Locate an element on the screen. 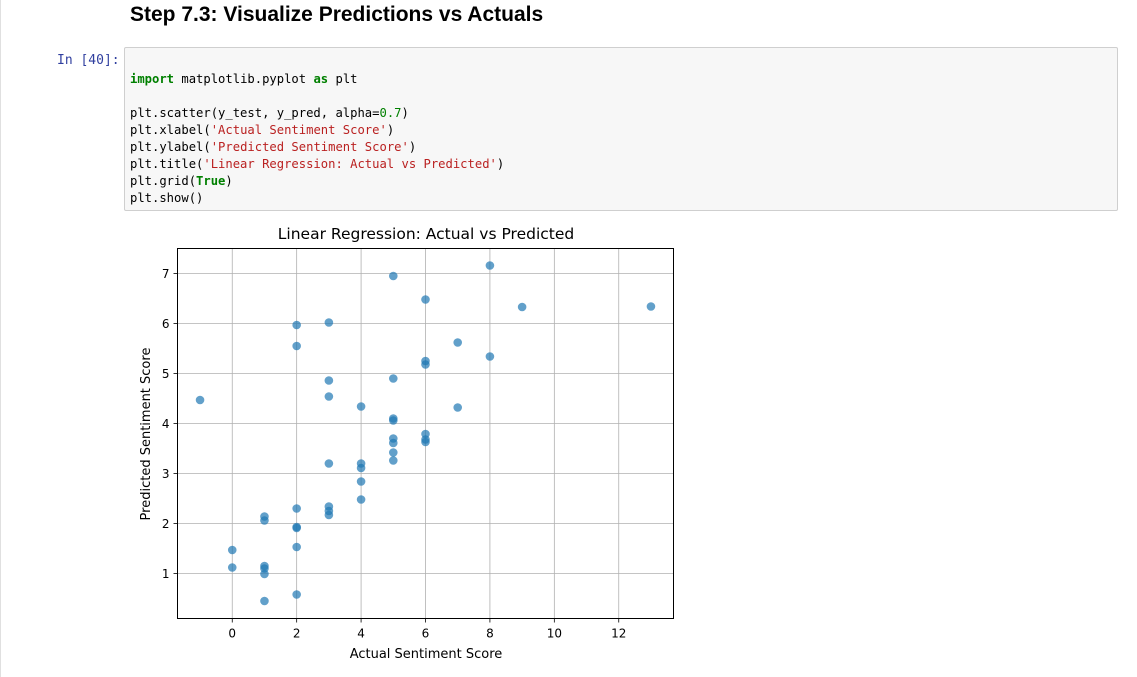 Image resolution: width=1137 pixels, height=677 pixels. x-tick-label: 6 is located at coordinates (426, 634).